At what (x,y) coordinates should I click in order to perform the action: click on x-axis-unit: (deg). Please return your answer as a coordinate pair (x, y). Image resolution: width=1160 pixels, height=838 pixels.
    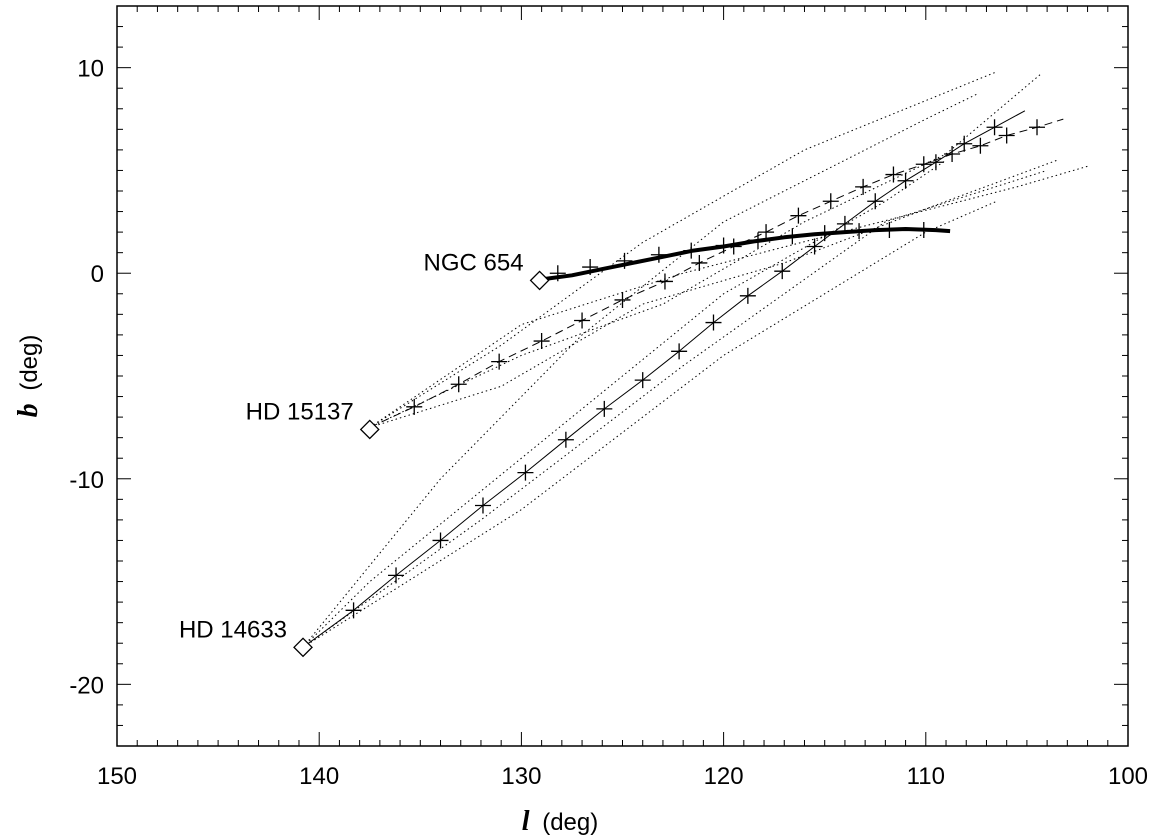
    Looking at the image, I should click on (570, 822).